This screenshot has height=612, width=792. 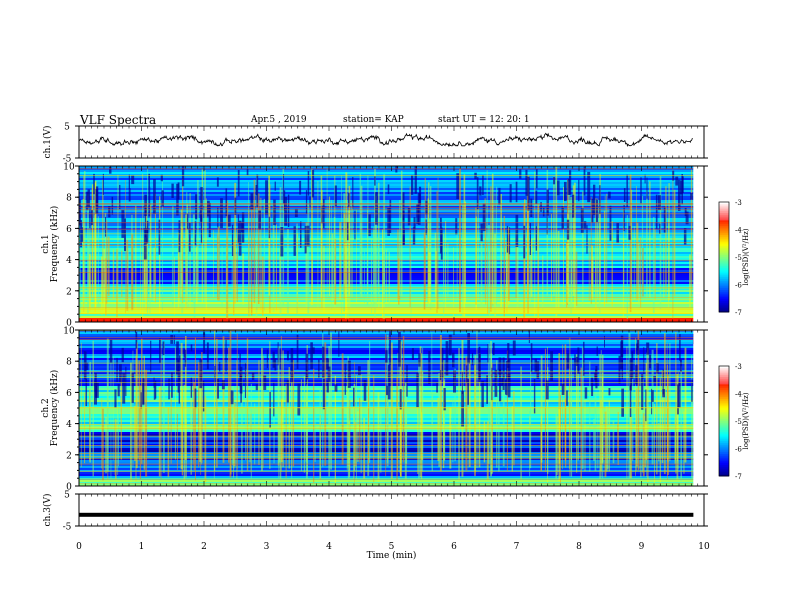 What do you see at coordinates (69, 324) in the screenshot?
I see `y-tick-label: 0` at bounding box center [69, 324].